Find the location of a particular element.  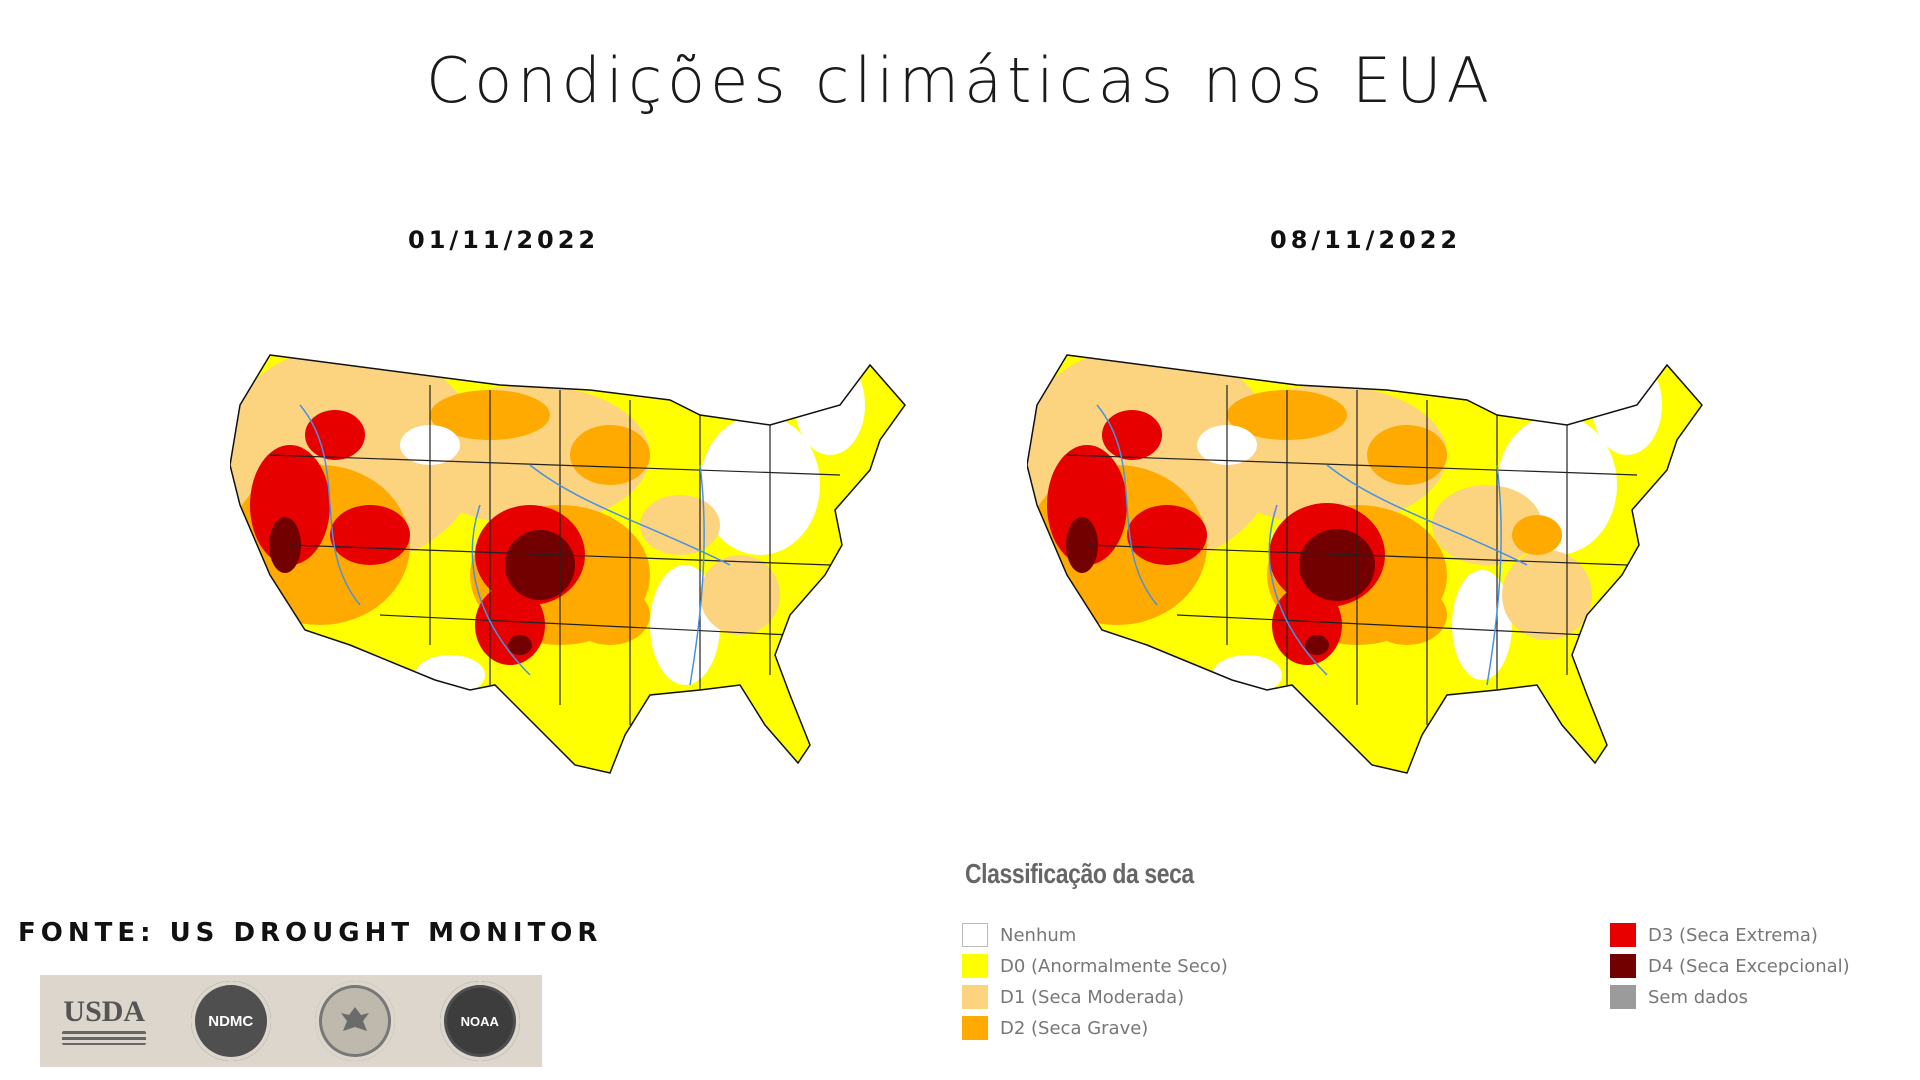

legend-label: Nenhum is located at coordinates (1038, 935).